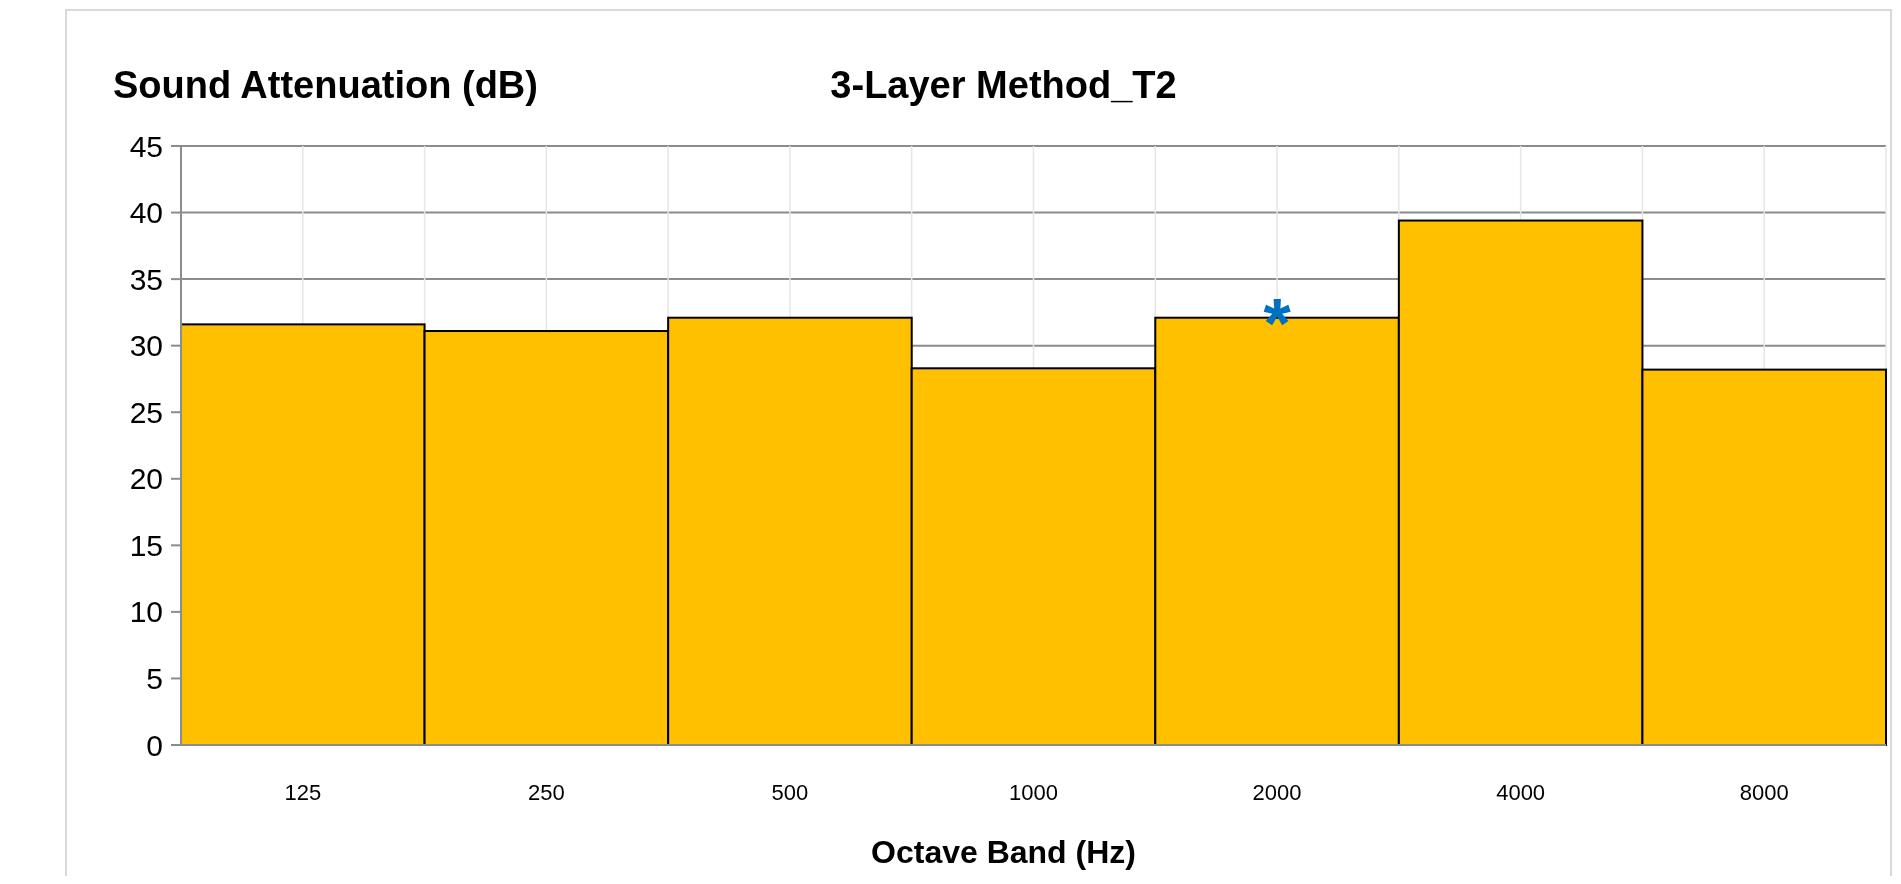  What do you see at coordinates (146, 146) in the screenshot?
I see `y-tick-label: 45` at bounding box center [146, 146].